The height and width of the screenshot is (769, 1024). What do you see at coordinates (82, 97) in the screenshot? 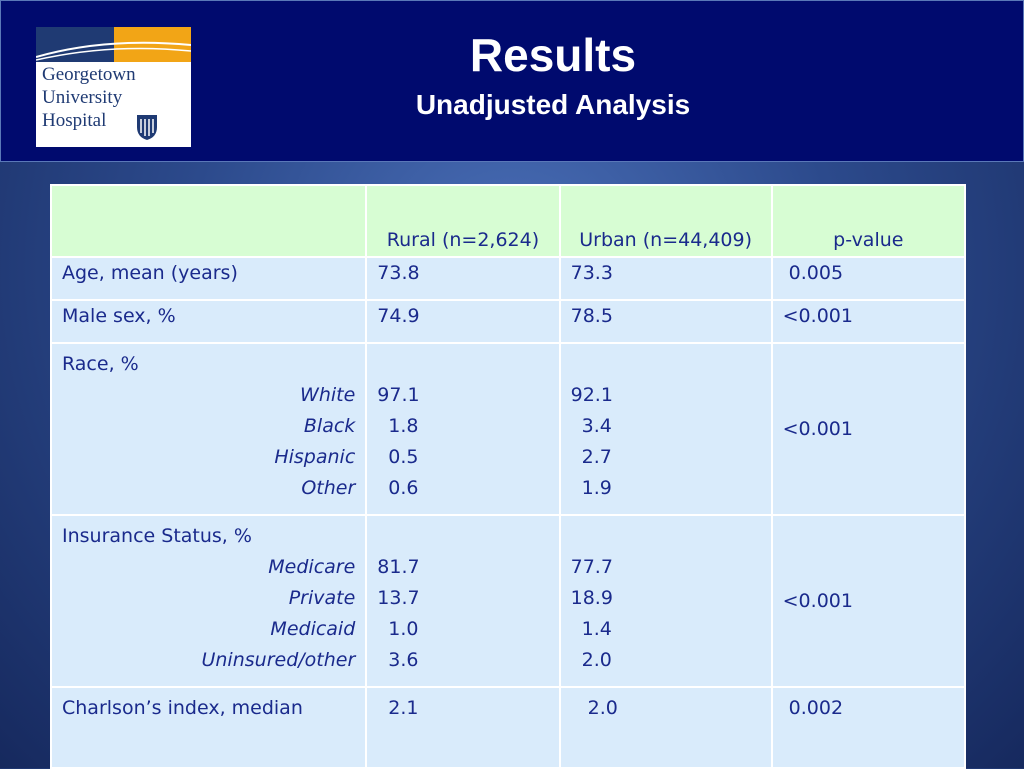
I see `logo-line-2: University` at bounding box center [82, 97].